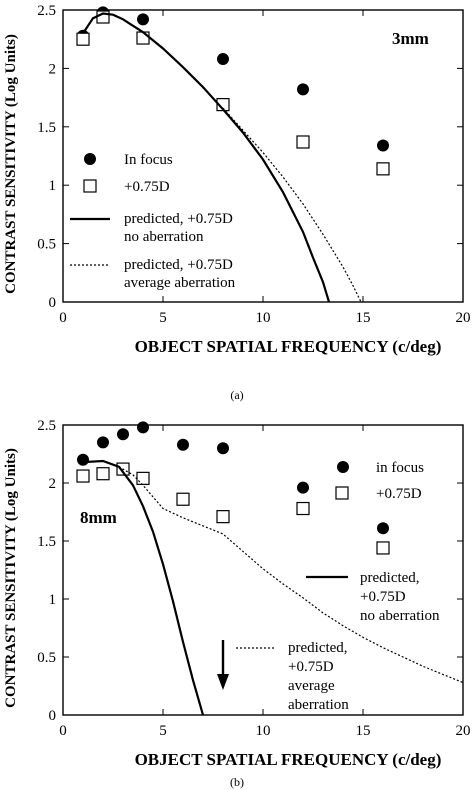 The image size is (474, 790). Describe the element at coordinates (180, 283) in the screenshot. I see `legend-label: average aberration` at that location.